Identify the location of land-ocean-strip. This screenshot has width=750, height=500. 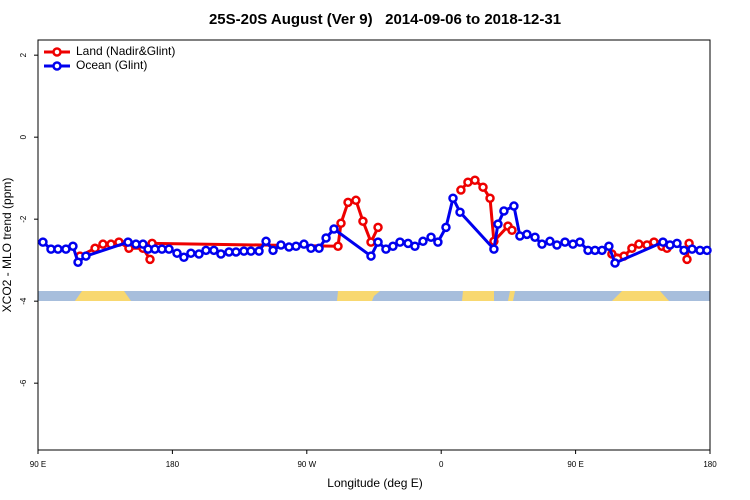
(374, 296).